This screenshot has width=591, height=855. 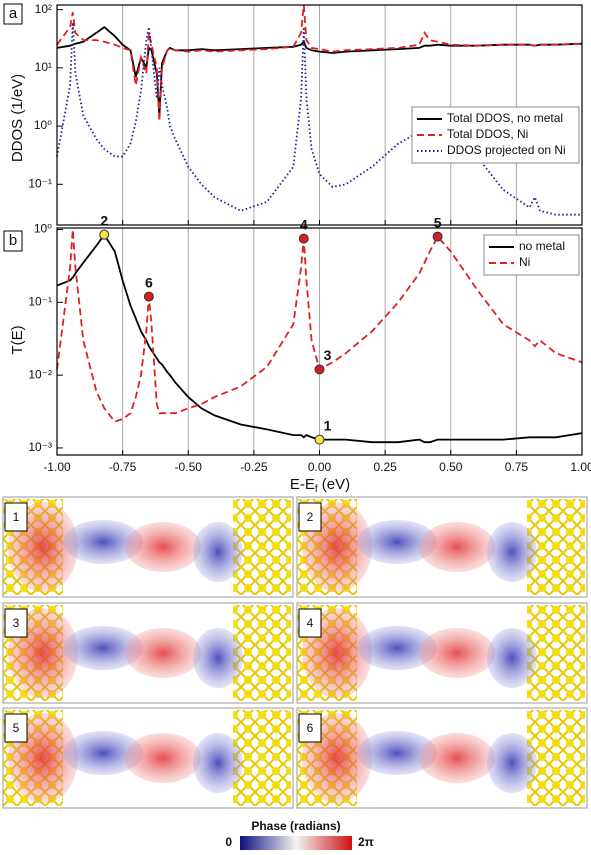 I want to click on legend-box, so click(x=531, y=255).